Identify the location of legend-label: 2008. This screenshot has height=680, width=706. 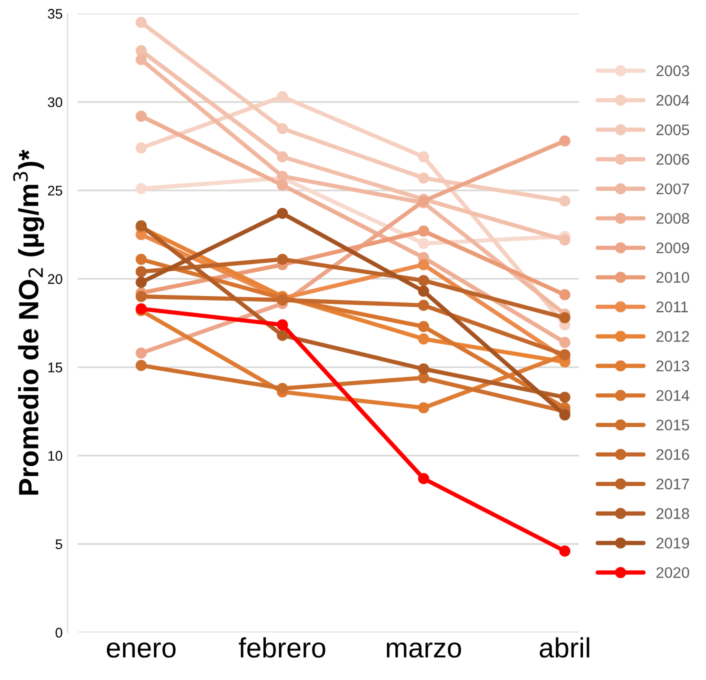
(673, 218).